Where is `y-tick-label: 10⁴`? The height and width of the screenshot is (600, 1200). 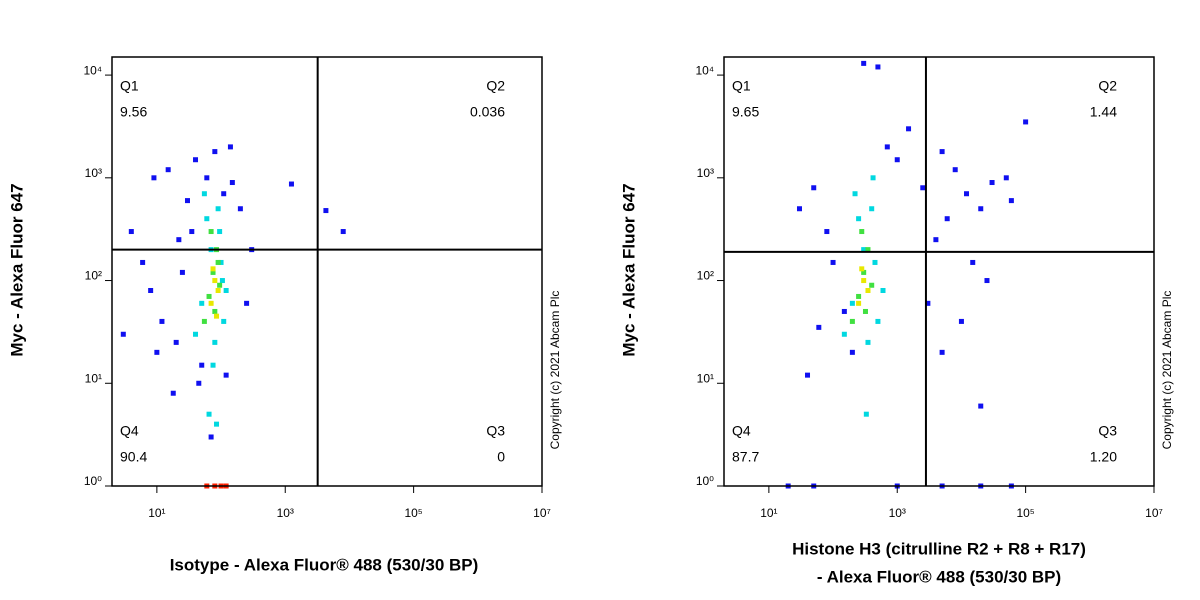 y-tick-label: 10⁴ is located at coordinates (704, 70).